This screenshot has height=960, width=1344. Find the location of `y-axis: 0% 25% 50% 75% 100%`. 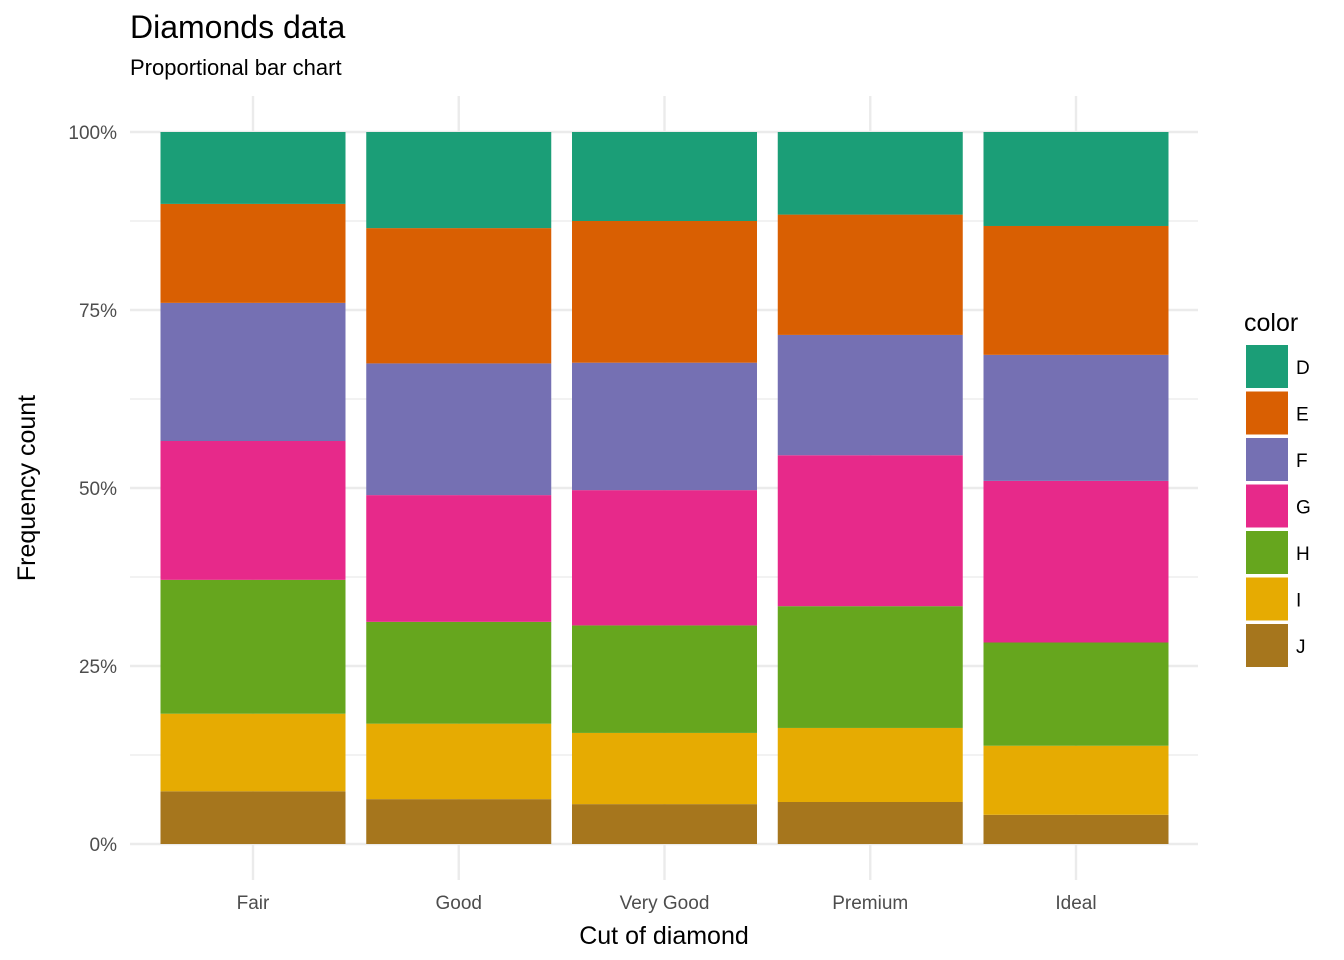

y-axis: 0% 25% 50% 75% 100% is located at coordinates (92, 489).